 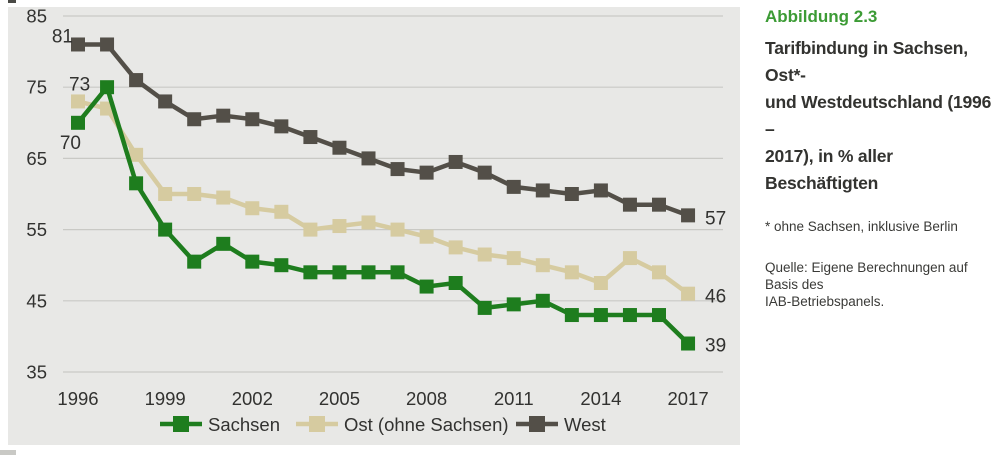 I want to click on data-label-start: 70, so click(x=70, y=143).